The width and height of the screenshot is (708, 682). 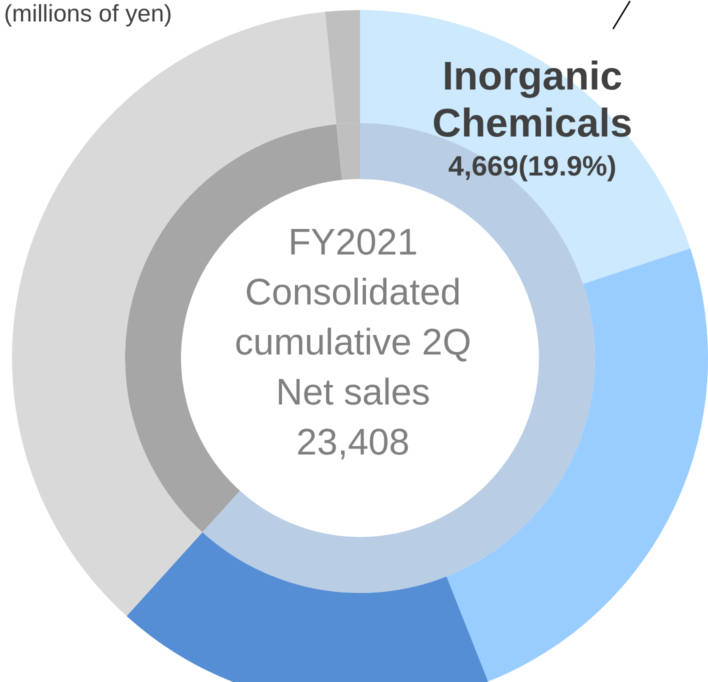 What do you see at coordinates (353, 342) in the screenshot?
I see `text: FY2021 Consolidated cumulative 2Q Net sales 23,408` at bounding box center [353, 342].